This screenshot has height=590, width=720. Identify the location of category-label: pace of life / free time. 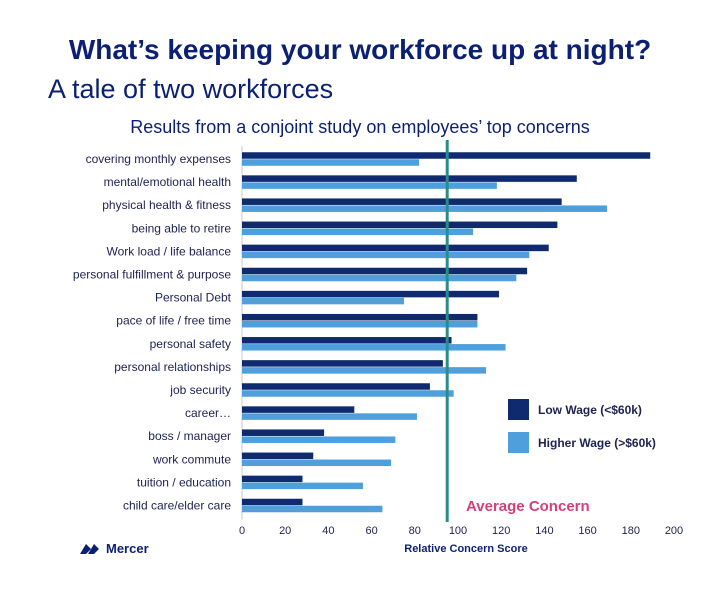
(173, 321).